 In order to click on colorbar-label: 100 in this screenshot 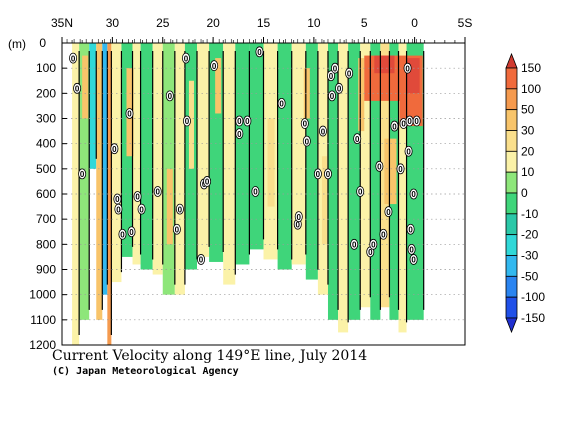, I will do `click(531, 89)`.